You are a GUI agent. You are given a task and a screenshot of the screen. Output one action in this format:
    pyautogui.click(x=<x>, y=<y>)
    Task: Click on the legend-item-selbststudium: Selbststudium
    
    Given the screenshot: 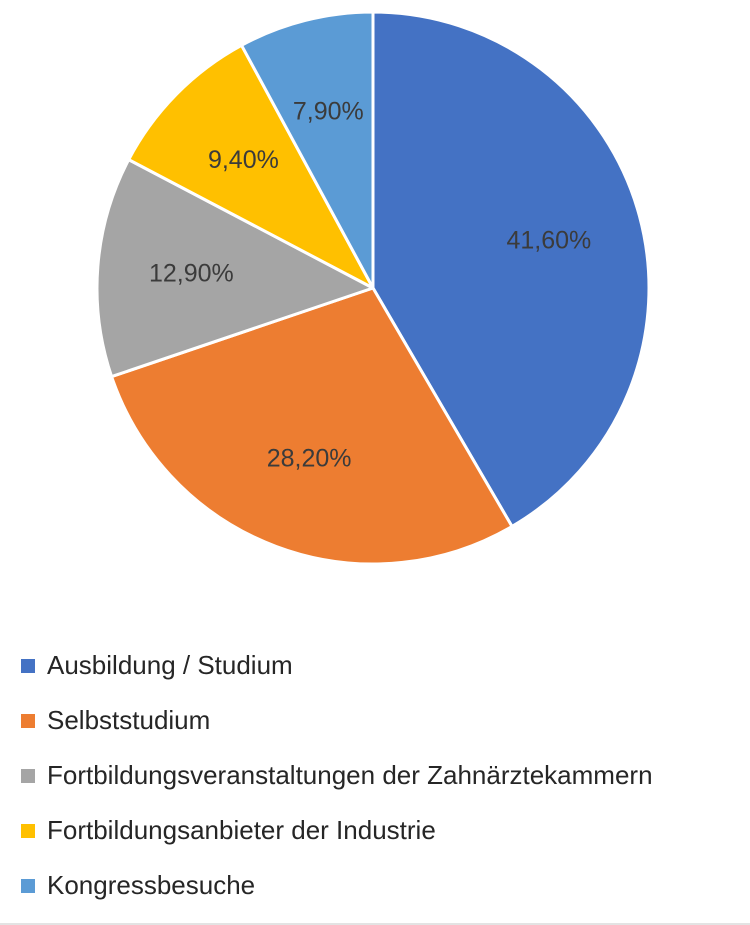 What is the action you would take?
    pyautogui.click(x=337, y=720)
    